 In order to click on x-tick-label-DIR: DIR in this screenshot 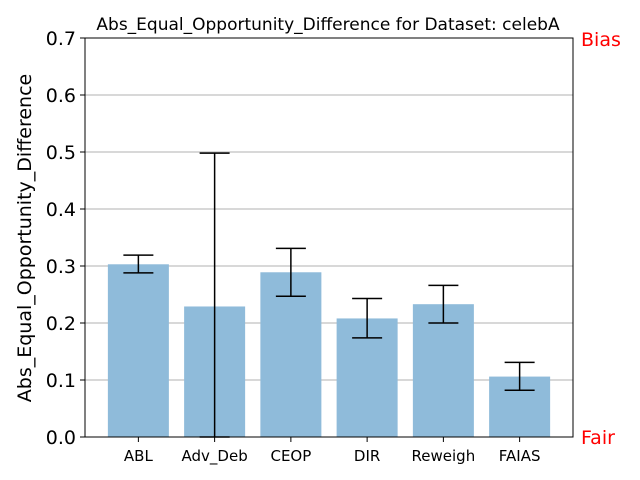, I will do `click(367, 456)`.